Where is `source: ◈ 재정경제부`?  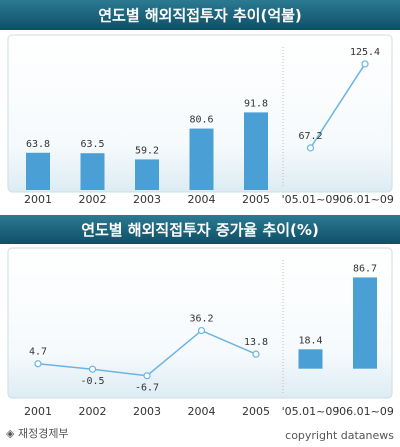 source: ◈ 재정경제부 is located at coordinates (37, 433).